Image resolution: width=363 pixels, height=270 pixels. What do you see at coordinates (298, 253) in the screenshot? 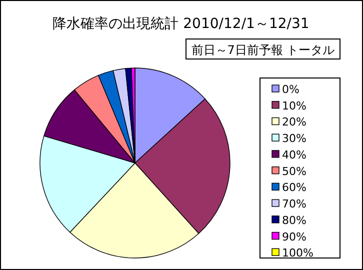
I see `legend-label: 100%` at bounding box center [298, 253].